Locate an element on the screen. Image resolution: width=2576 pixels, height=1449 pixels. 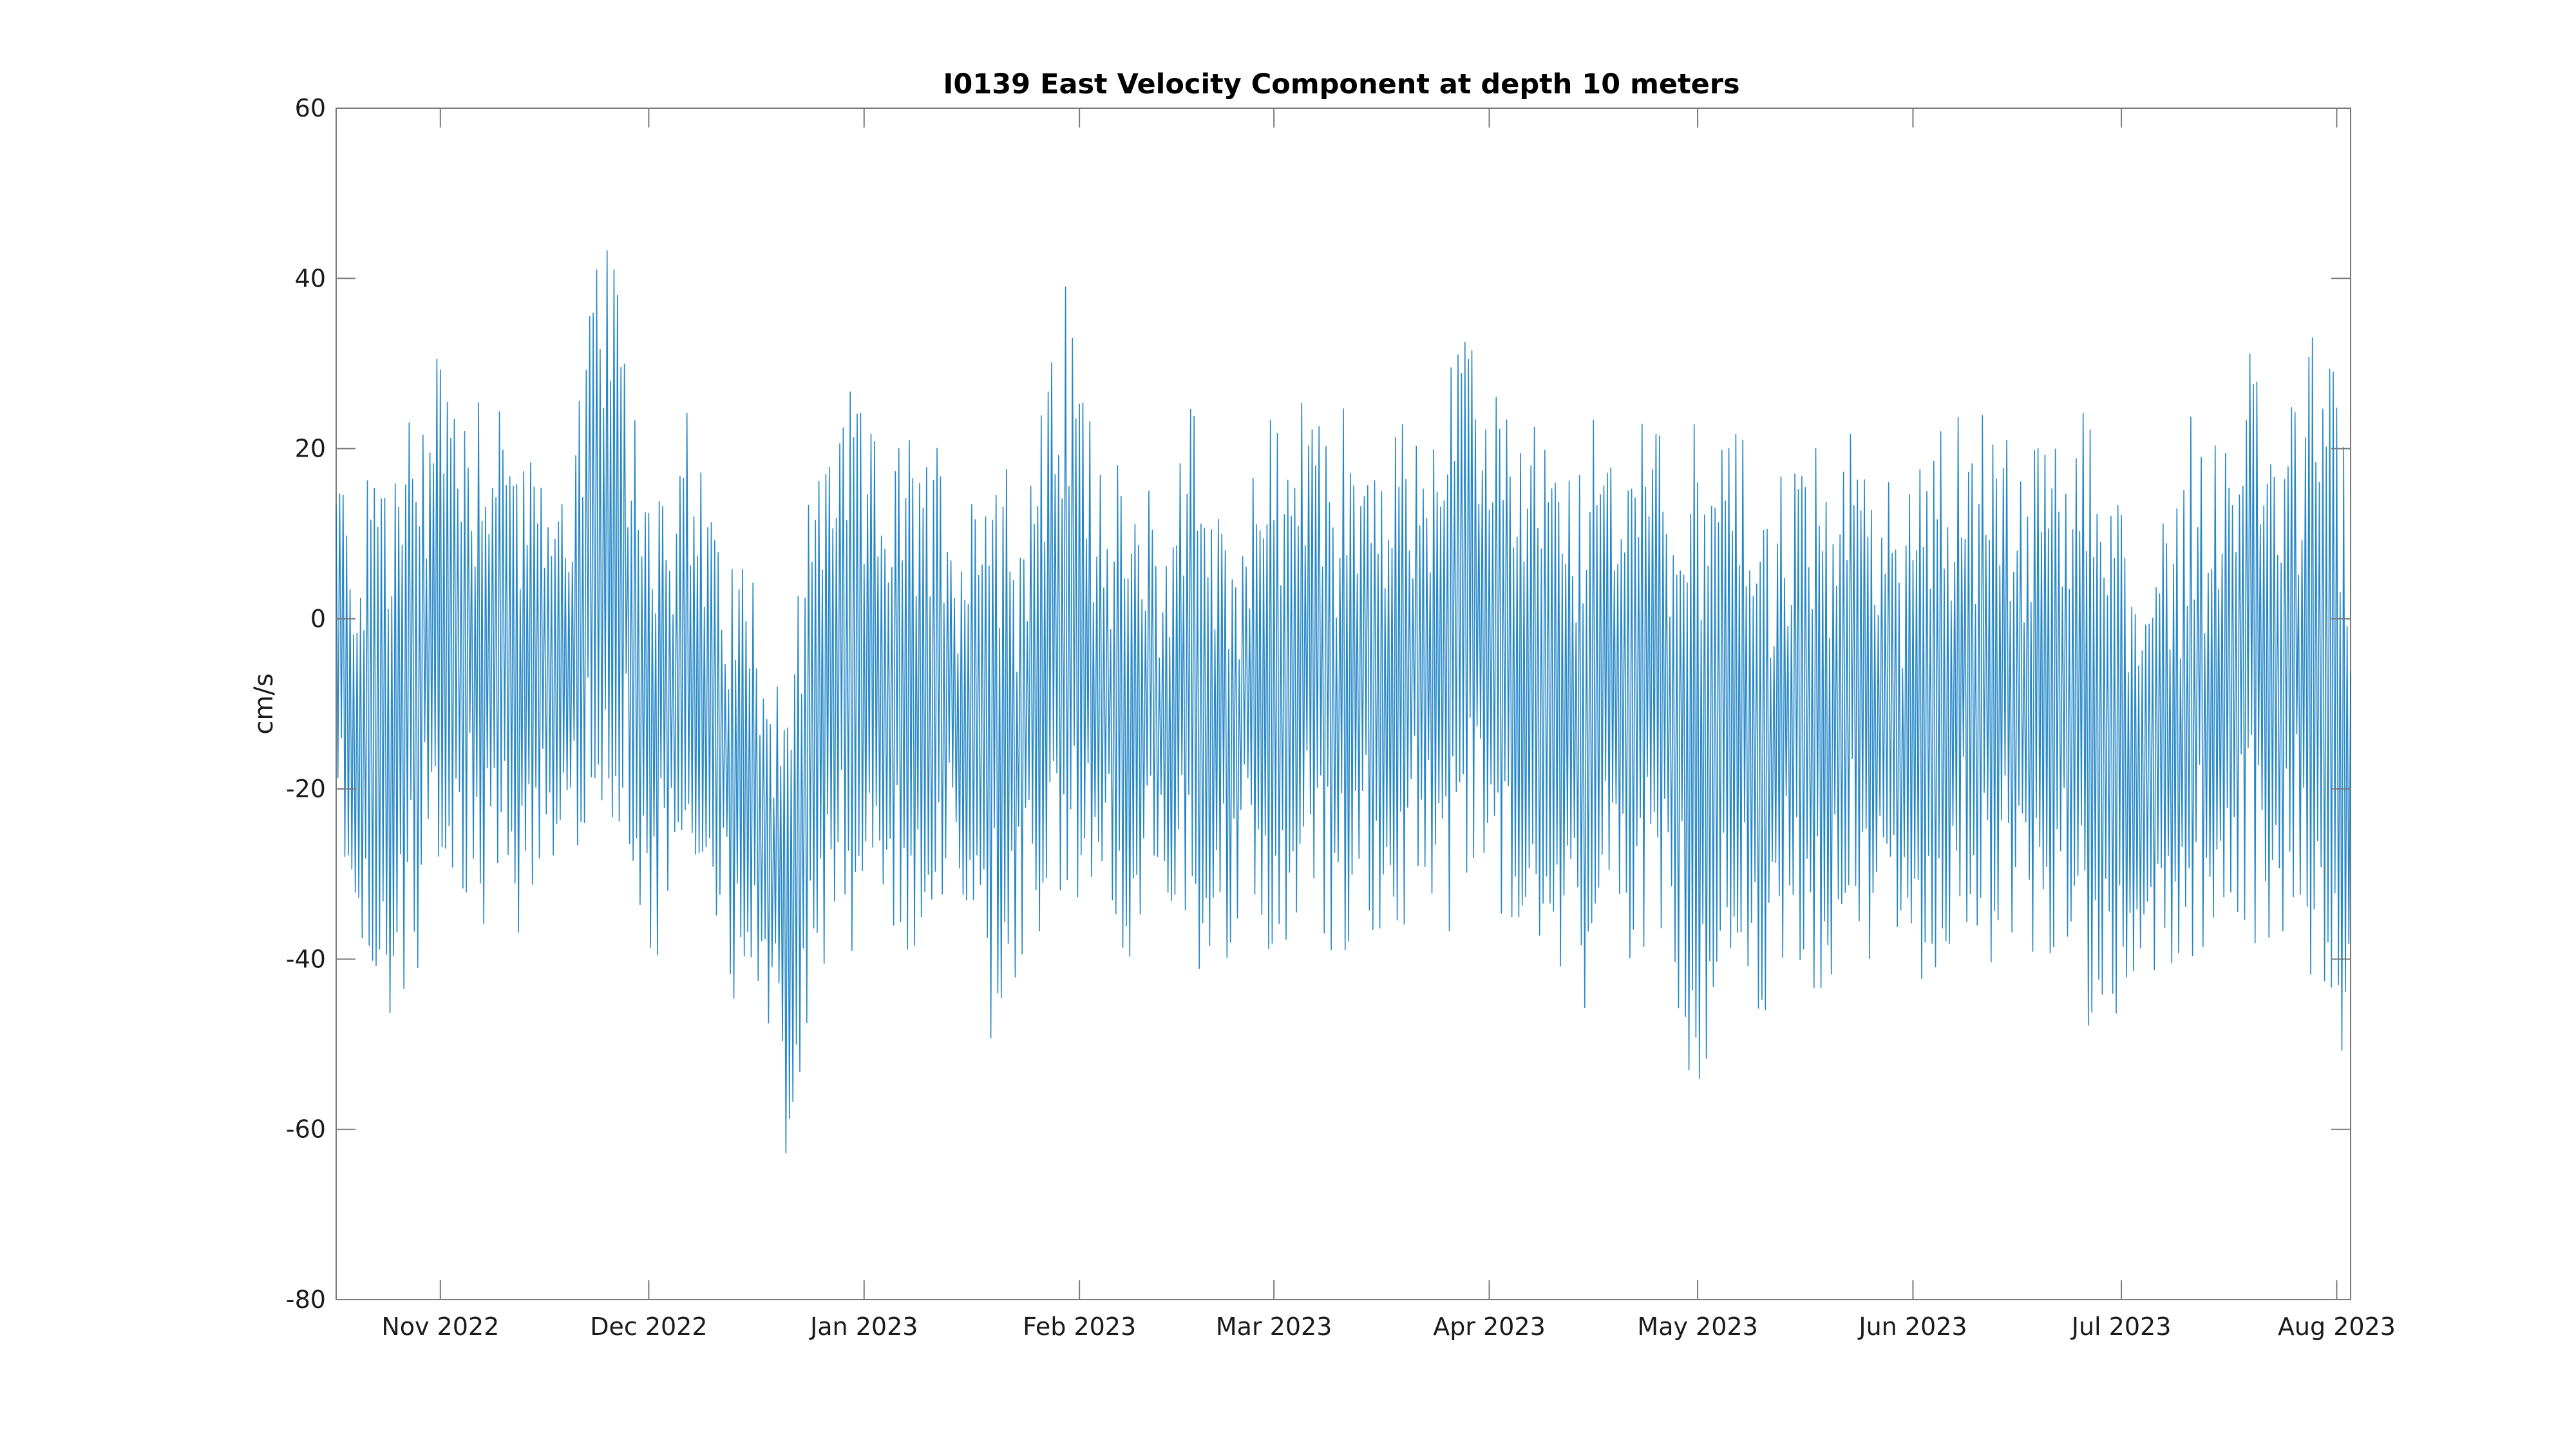
y-tick-label: 20 is located at coordinates (310, 449).